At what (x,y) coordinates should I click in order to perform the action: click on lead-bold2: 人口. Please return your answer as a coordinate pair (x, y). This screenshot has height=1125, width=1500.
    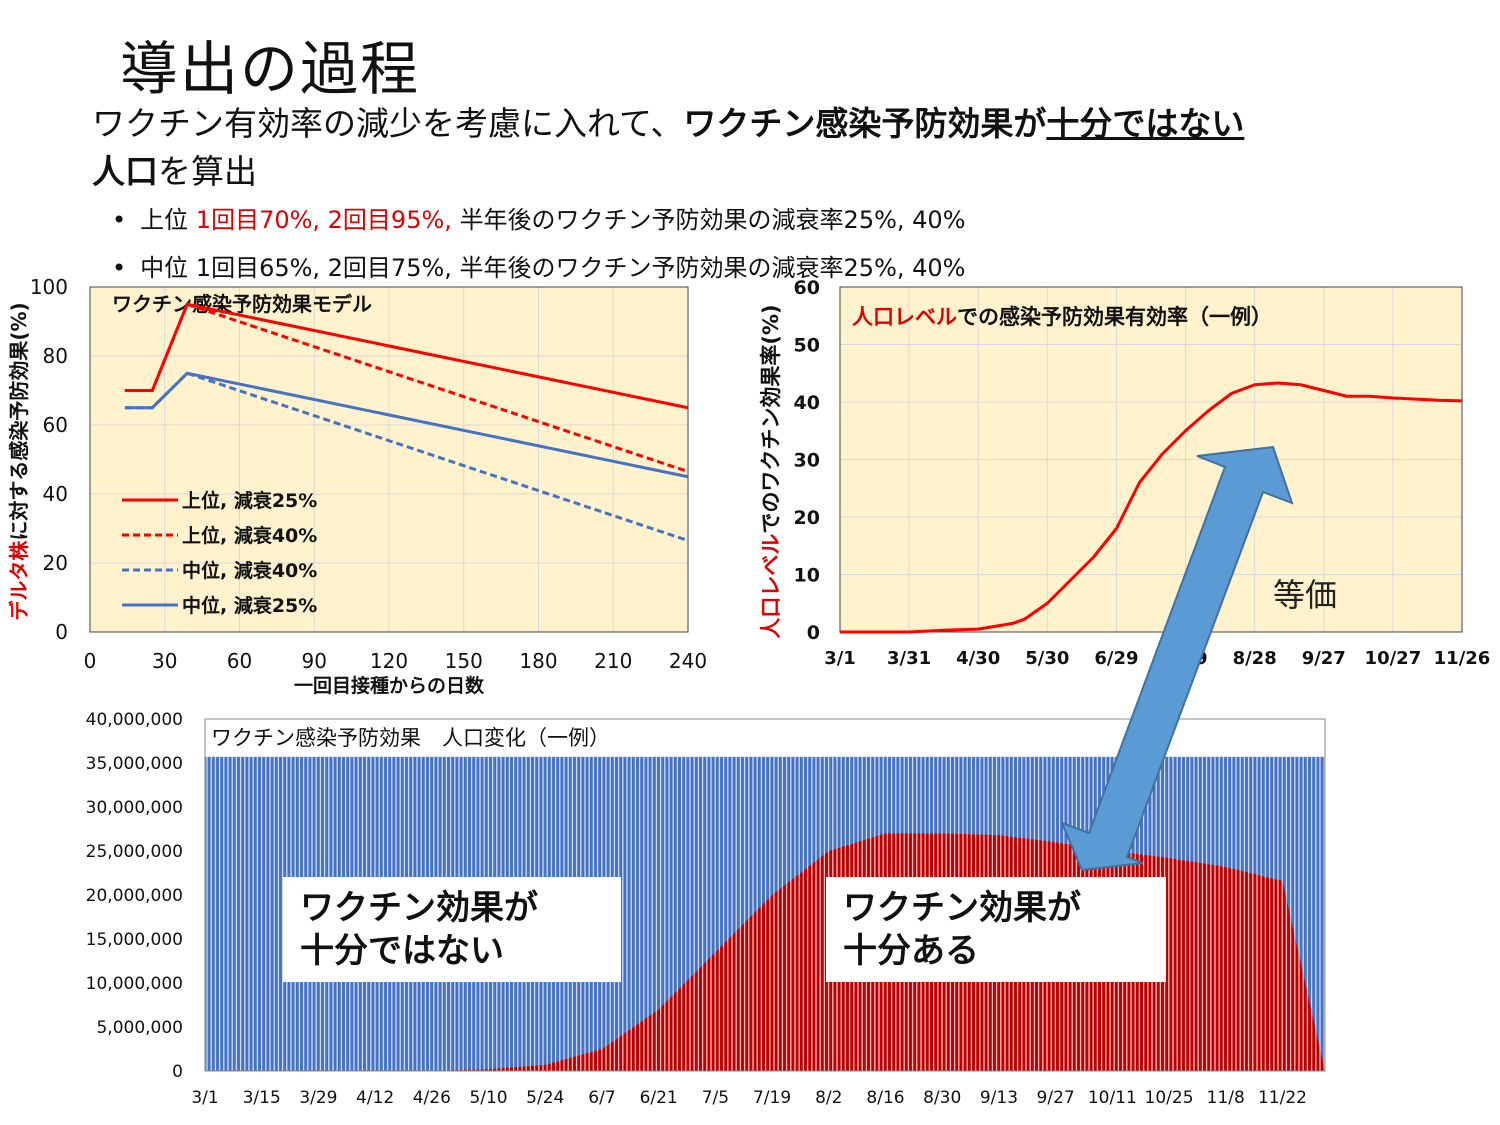
    Looking at the image, I should click on (125, 171).